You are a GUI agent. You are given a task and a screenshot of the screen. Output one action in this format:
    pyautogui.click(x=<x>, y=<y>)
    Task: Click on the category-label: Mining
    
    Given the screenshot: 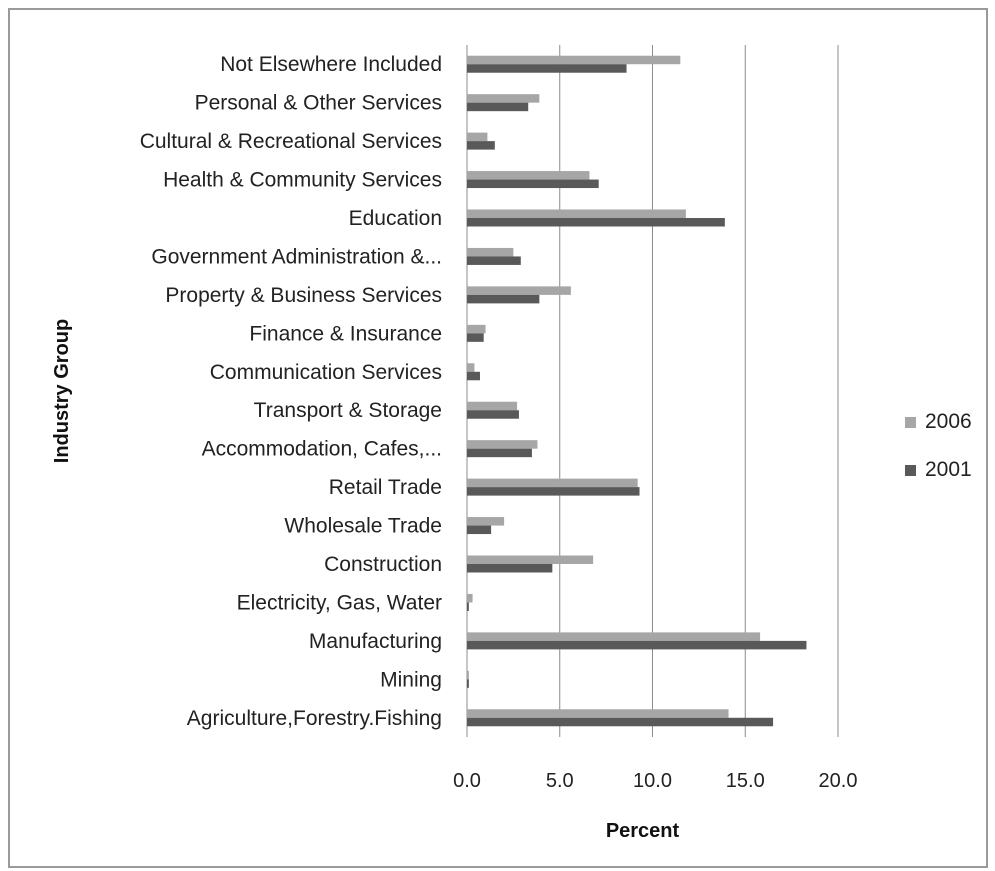 What is the action you would take?
    pyautogui.click(x=411, y=679)
    